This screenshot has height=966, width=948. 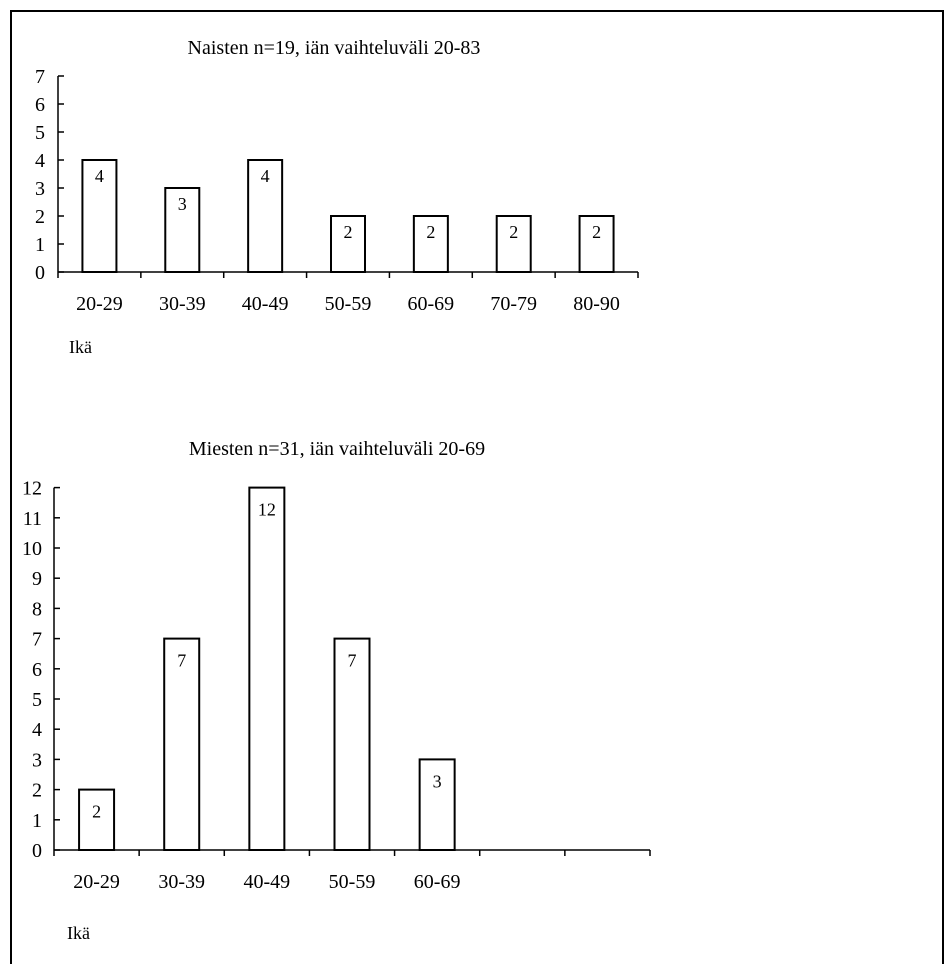 What do you see at coordinates (40, 133) in the screenshot?
I see `chart1-y-tick-label: 5` at bounding box center [40, 133].